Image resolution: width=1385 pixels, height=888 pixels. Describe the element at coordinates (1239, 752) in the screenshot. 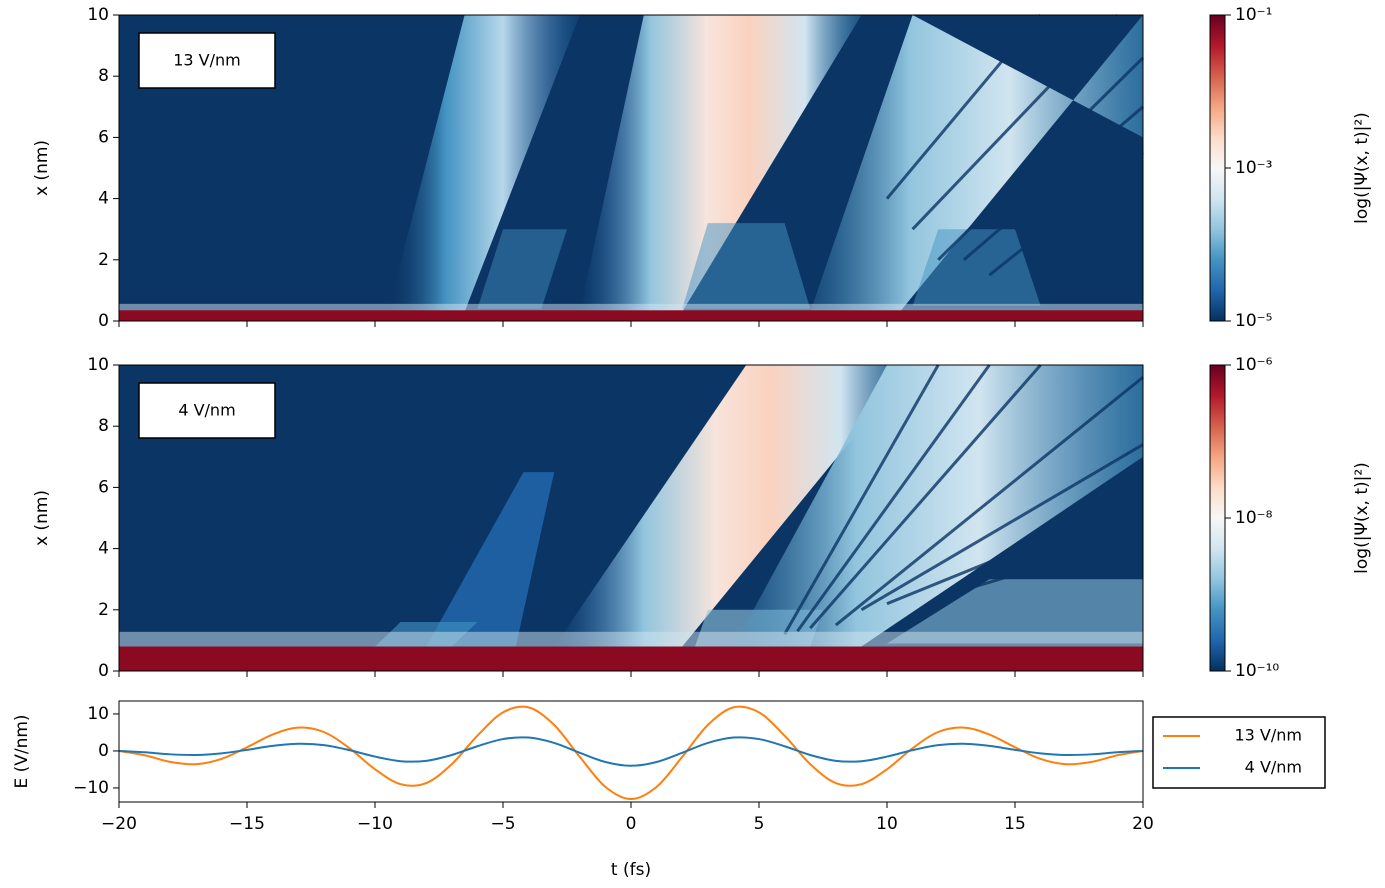

I see `legend` at that location.